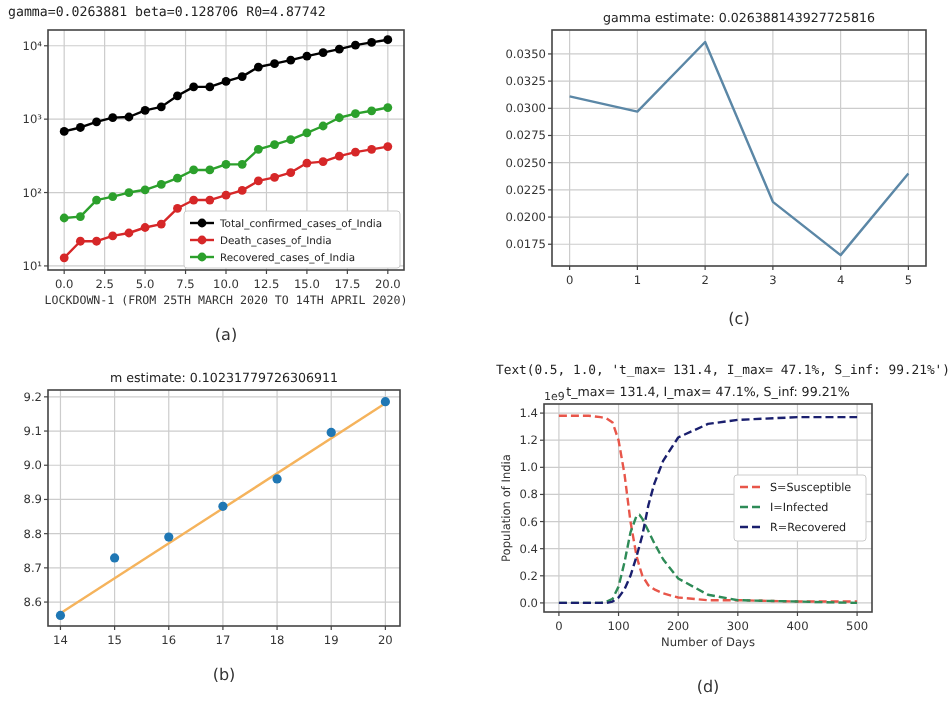  What do you see at coordinates (739, 148) in the screenshot?
I see `line-series` at bounding box center [739, 148].